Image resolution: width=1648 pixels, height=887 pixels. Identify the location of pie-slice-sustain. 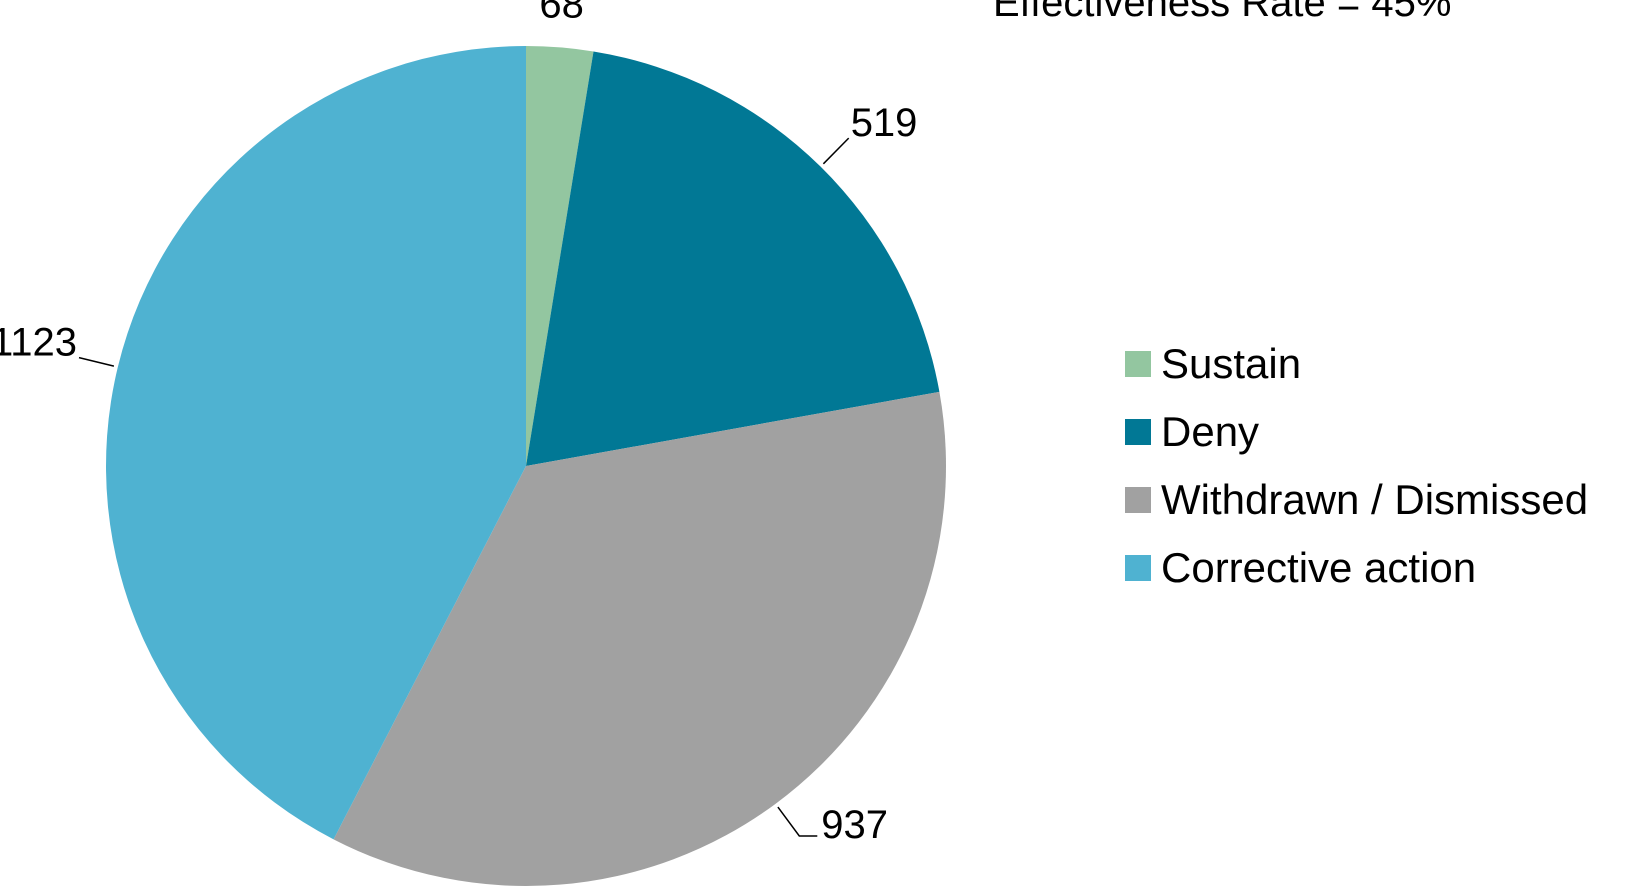
(560, 256).